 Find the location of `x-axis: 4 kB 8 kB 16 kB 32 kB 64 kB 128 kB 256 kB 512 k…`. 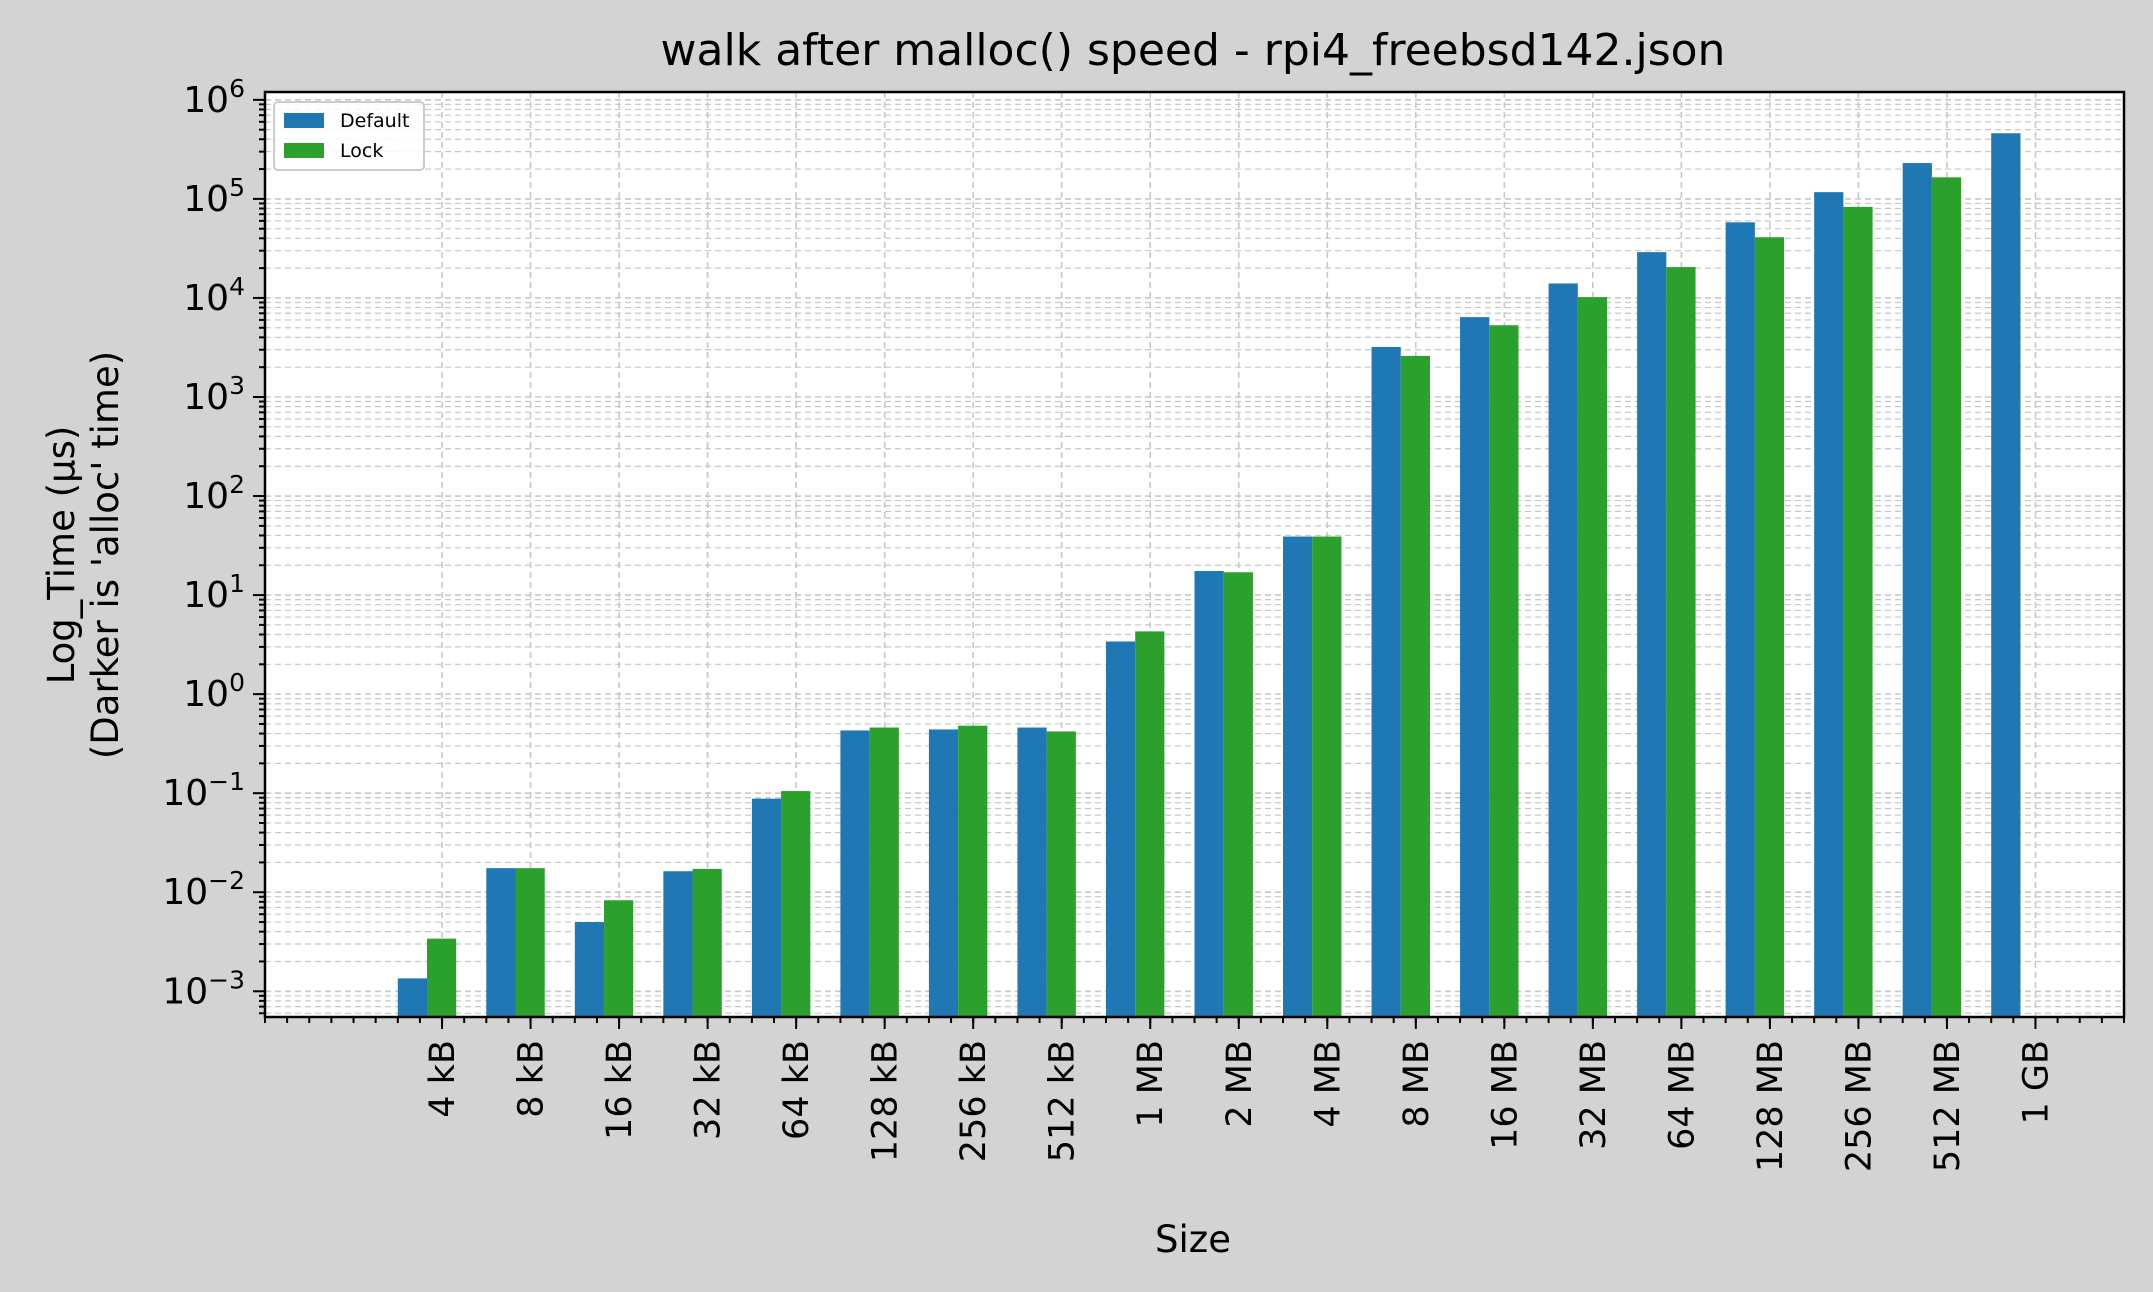

x-axis: 4 kB 8 kB 16 kB 32 kB 64 kB 128 kB 256 kB 512 k… is located at coordinates (1194, 1094).